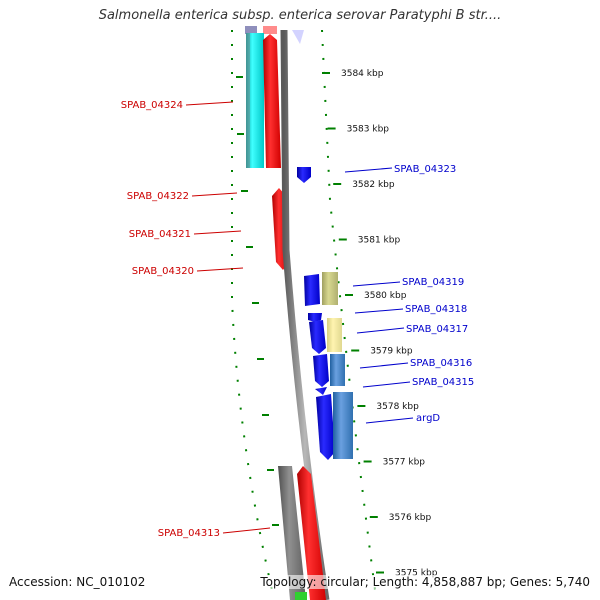  What do you see at coordinates (248, 100) in the screenshot?
I see `gene-cyan-edge` at bounding box center [248, 100].